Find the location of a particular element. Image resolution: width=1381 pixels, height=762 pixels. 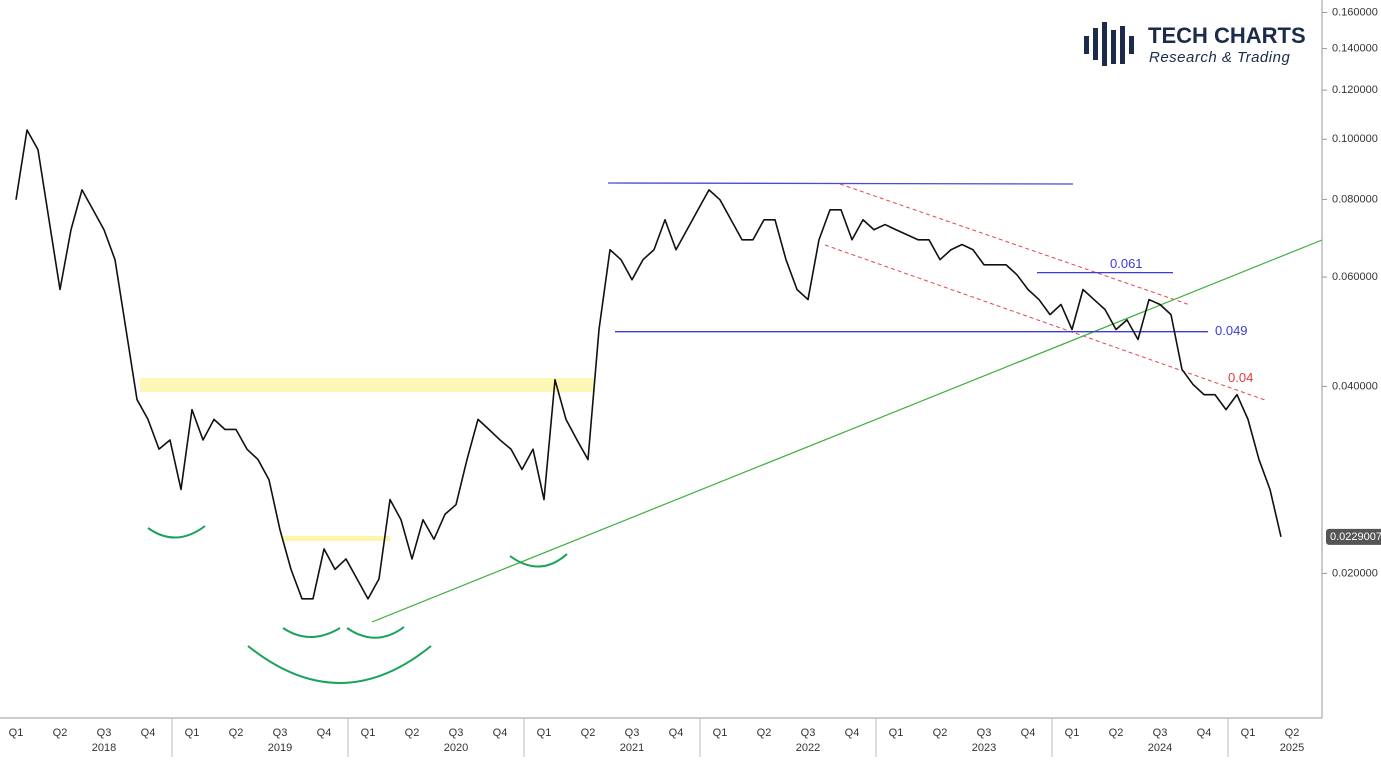

x-year-label: 2024 is located at coordinates (1160, 748).